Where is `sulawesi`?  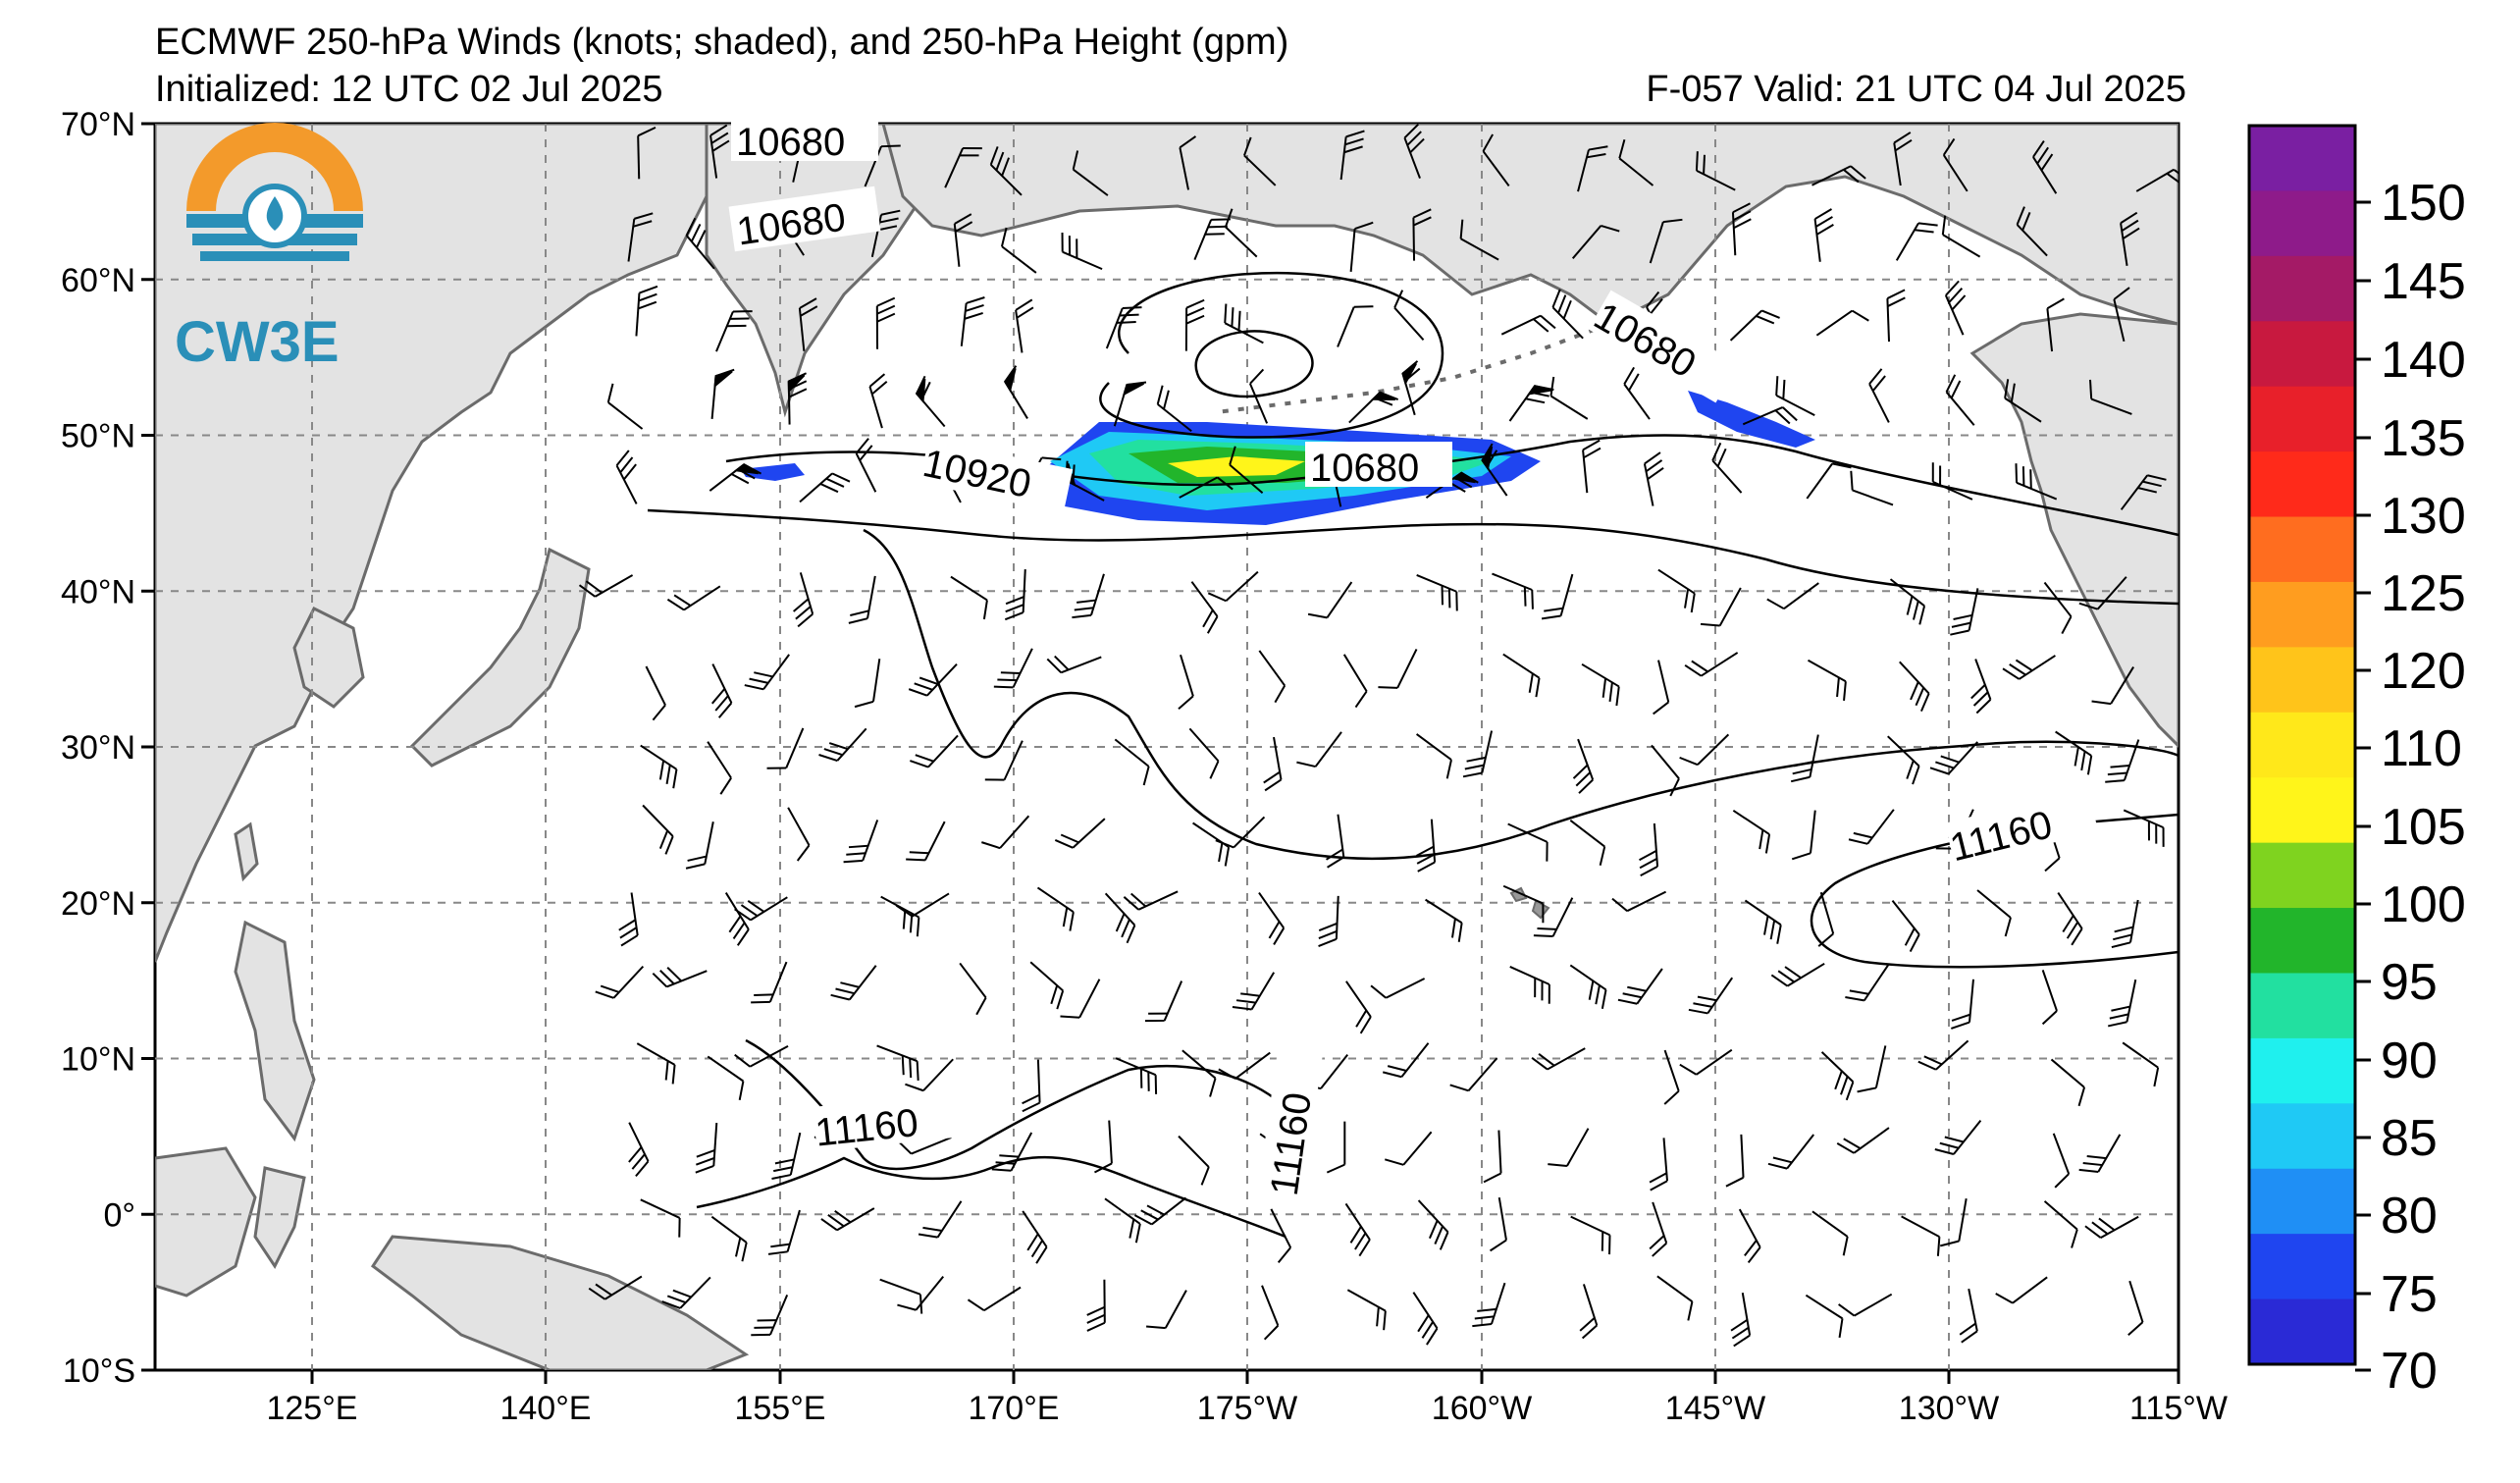
sulawesi is located at coordinates (279, 1218).